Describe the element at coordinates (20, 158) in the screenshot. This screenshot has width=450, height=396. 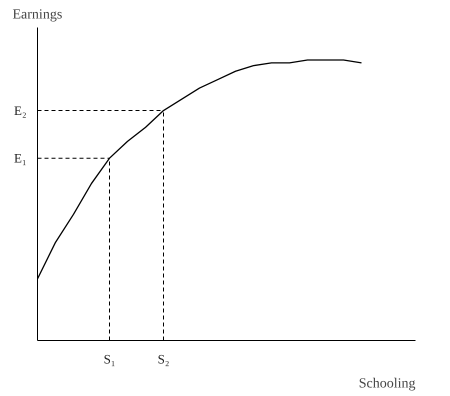
I see `ref-line-label: E₁` at that location.